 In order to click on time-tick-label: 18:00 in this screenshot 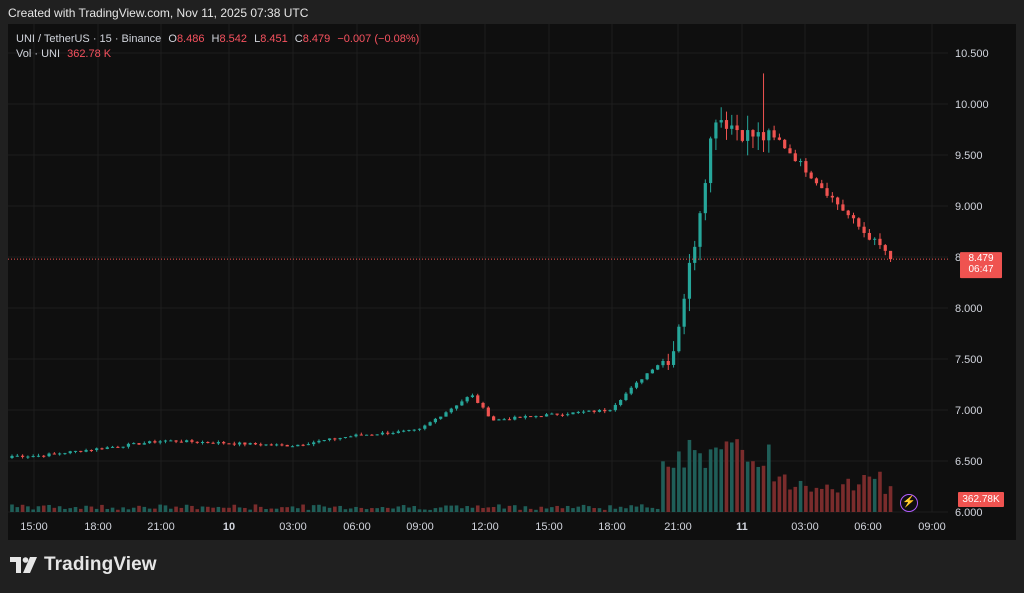, I will do `click(612, 527)`.